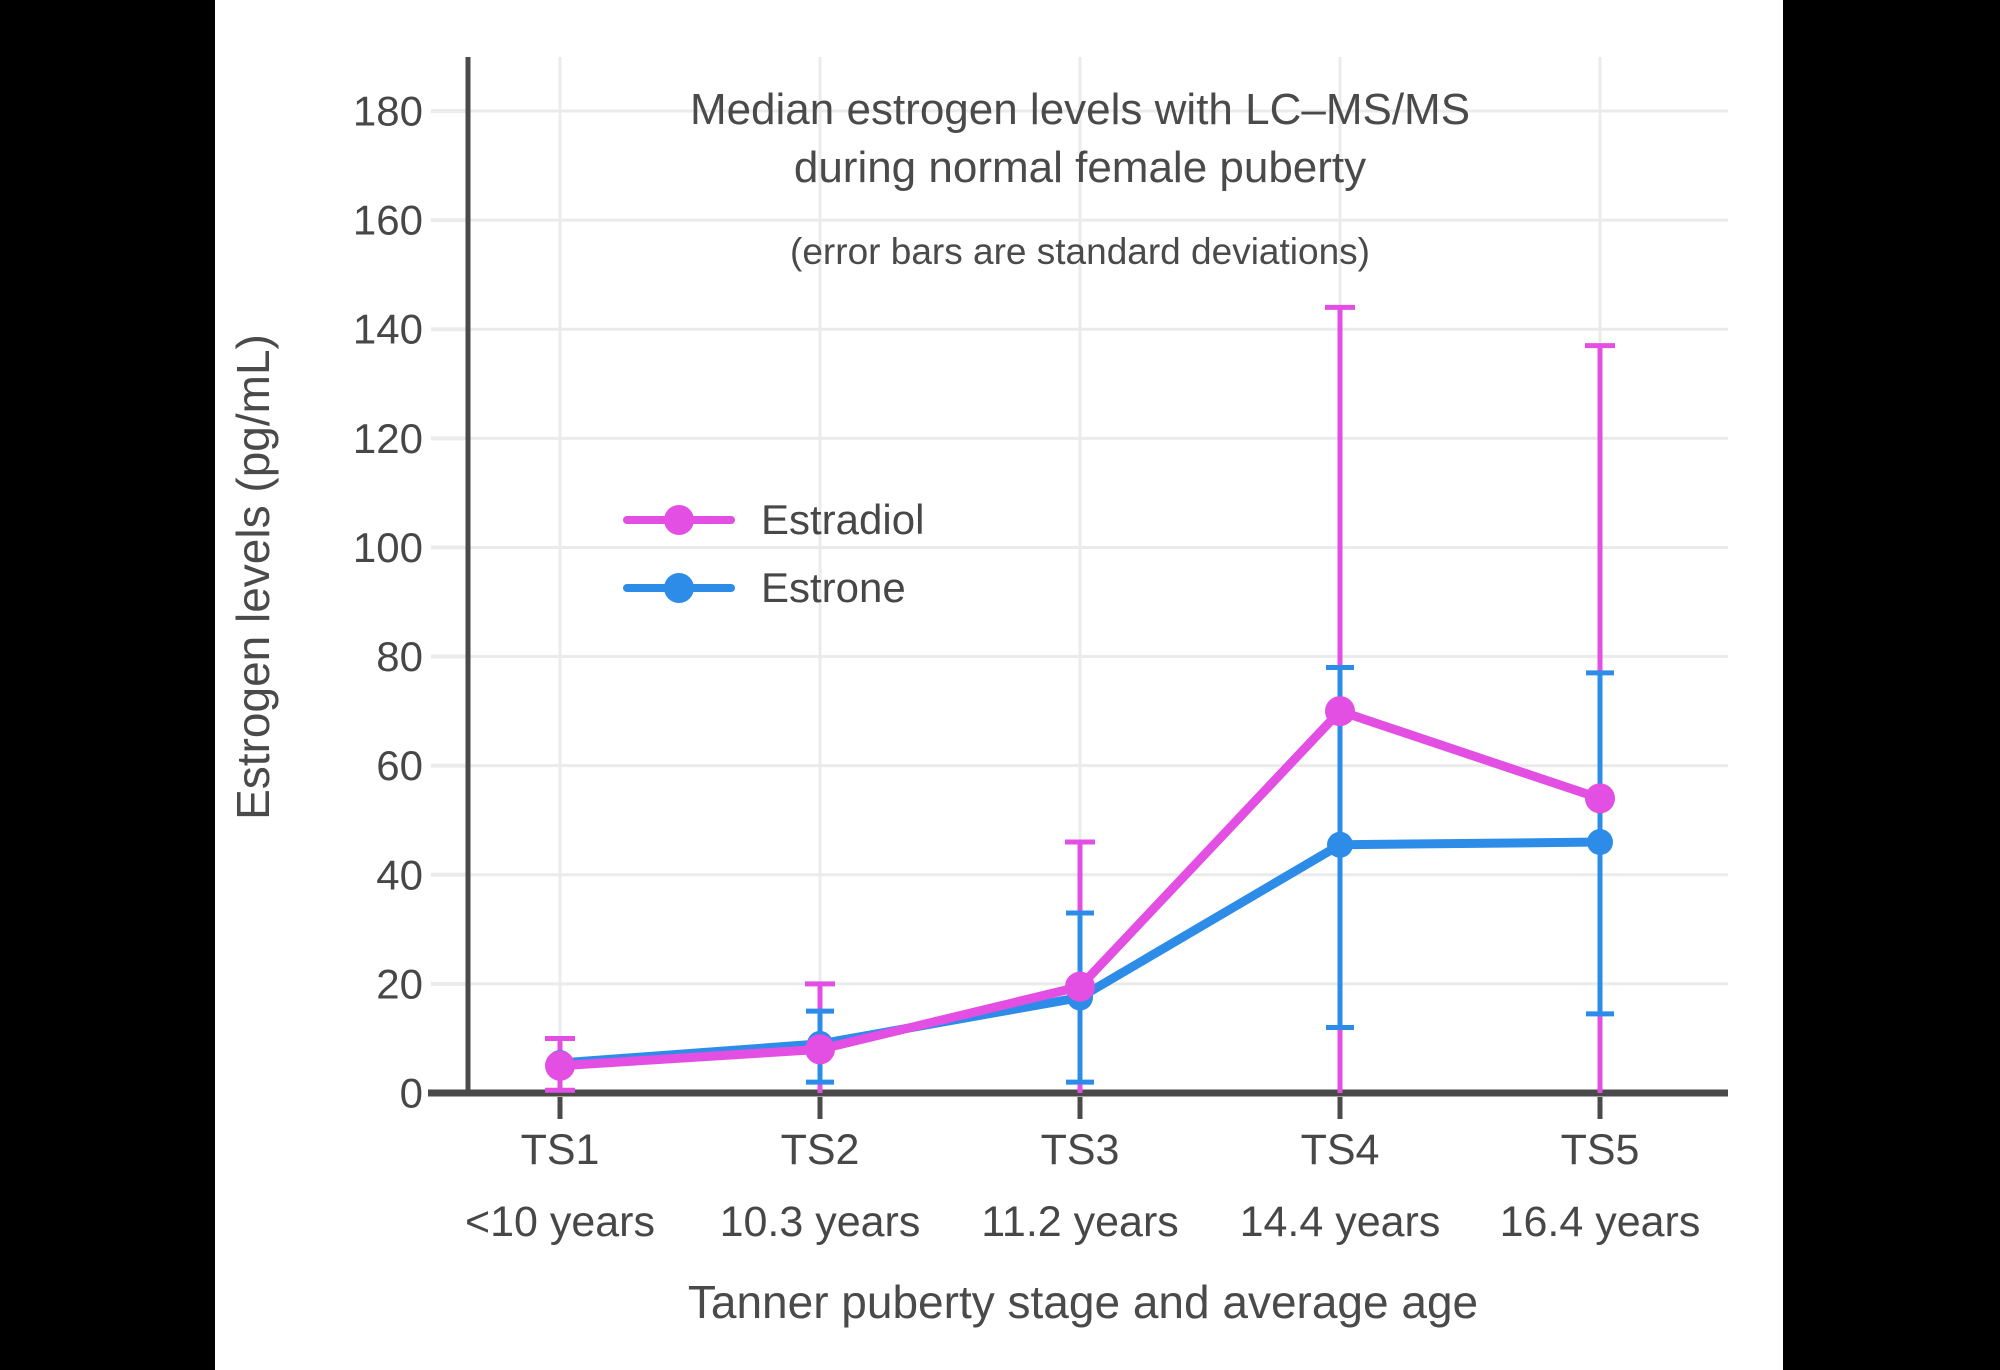 The height and width of the screenshot is (1370, 2000). Describe the element at coordinates (411, 1093) in the screenshot. I see `y-tick-label: 0` at that location.